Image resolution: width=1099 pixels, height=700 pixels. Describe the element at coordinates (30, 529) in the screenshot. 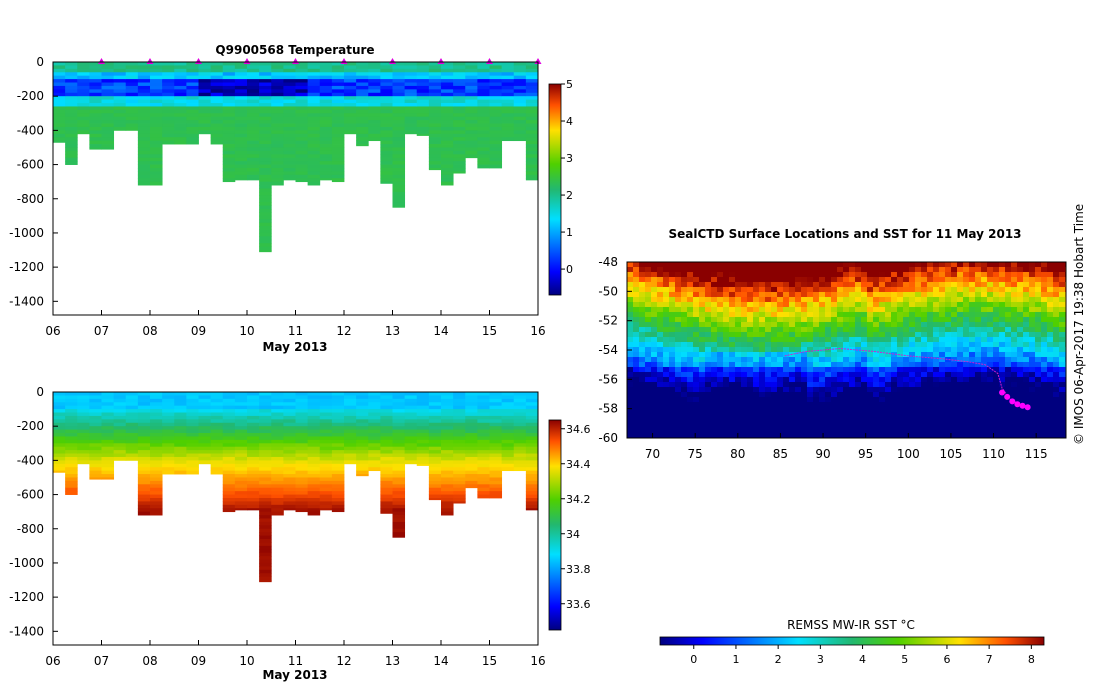

I see `y-tick-label: -800` at that location.